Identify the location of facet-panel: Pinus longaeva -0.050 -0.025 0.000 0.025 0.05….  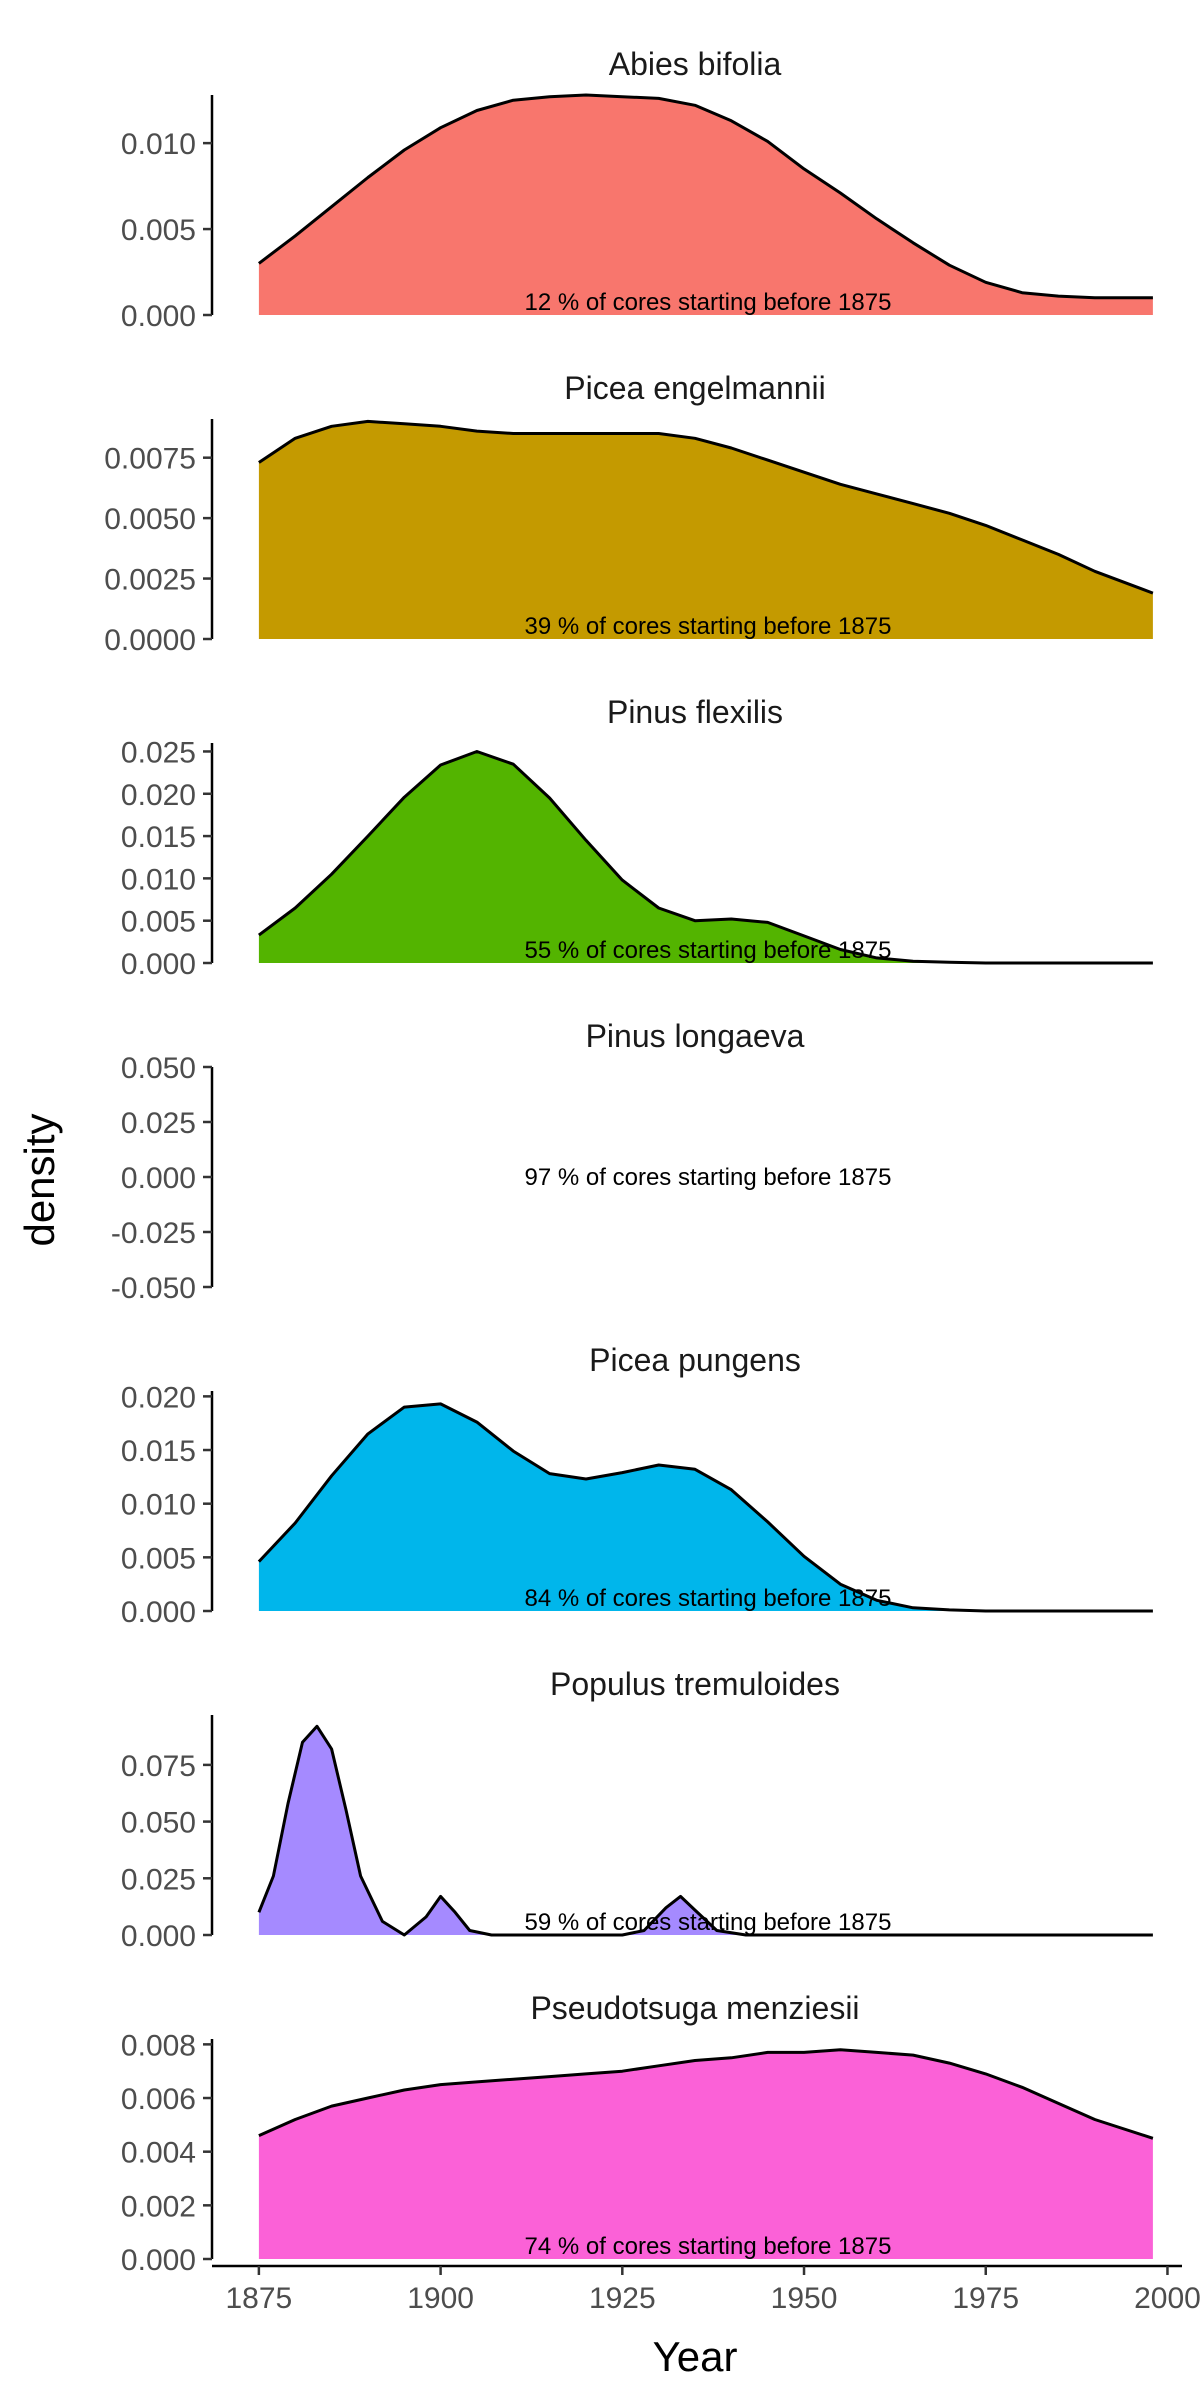
(501, 1161).